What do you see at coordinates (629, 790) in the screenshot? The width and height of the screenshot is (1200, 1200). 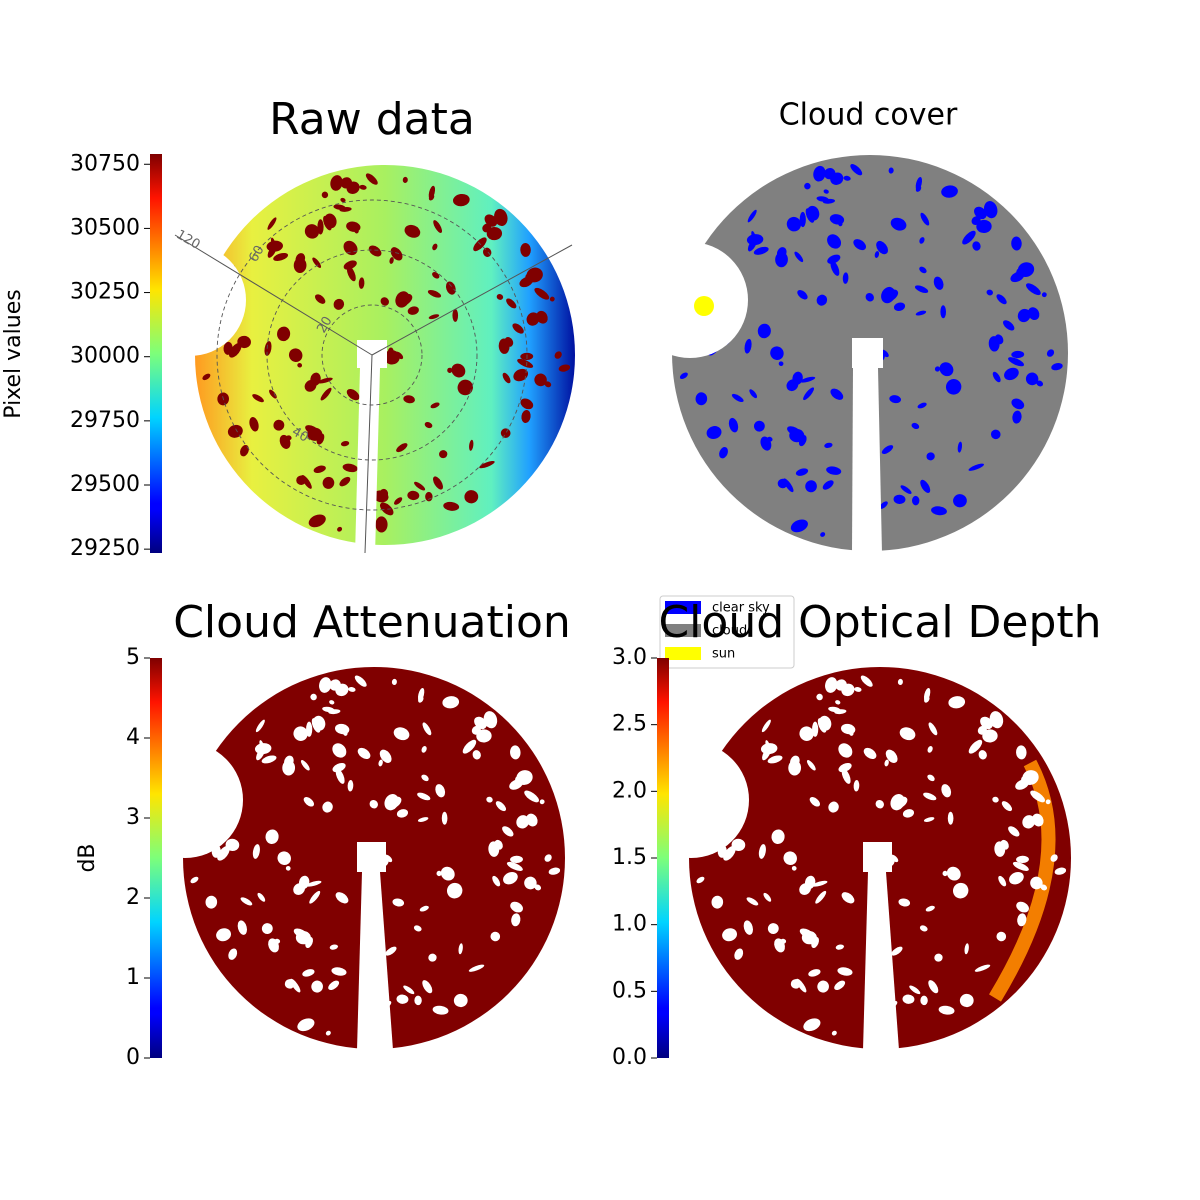 I see `colorbar-tick-label: 2.0` at bounding box center [629, 790].